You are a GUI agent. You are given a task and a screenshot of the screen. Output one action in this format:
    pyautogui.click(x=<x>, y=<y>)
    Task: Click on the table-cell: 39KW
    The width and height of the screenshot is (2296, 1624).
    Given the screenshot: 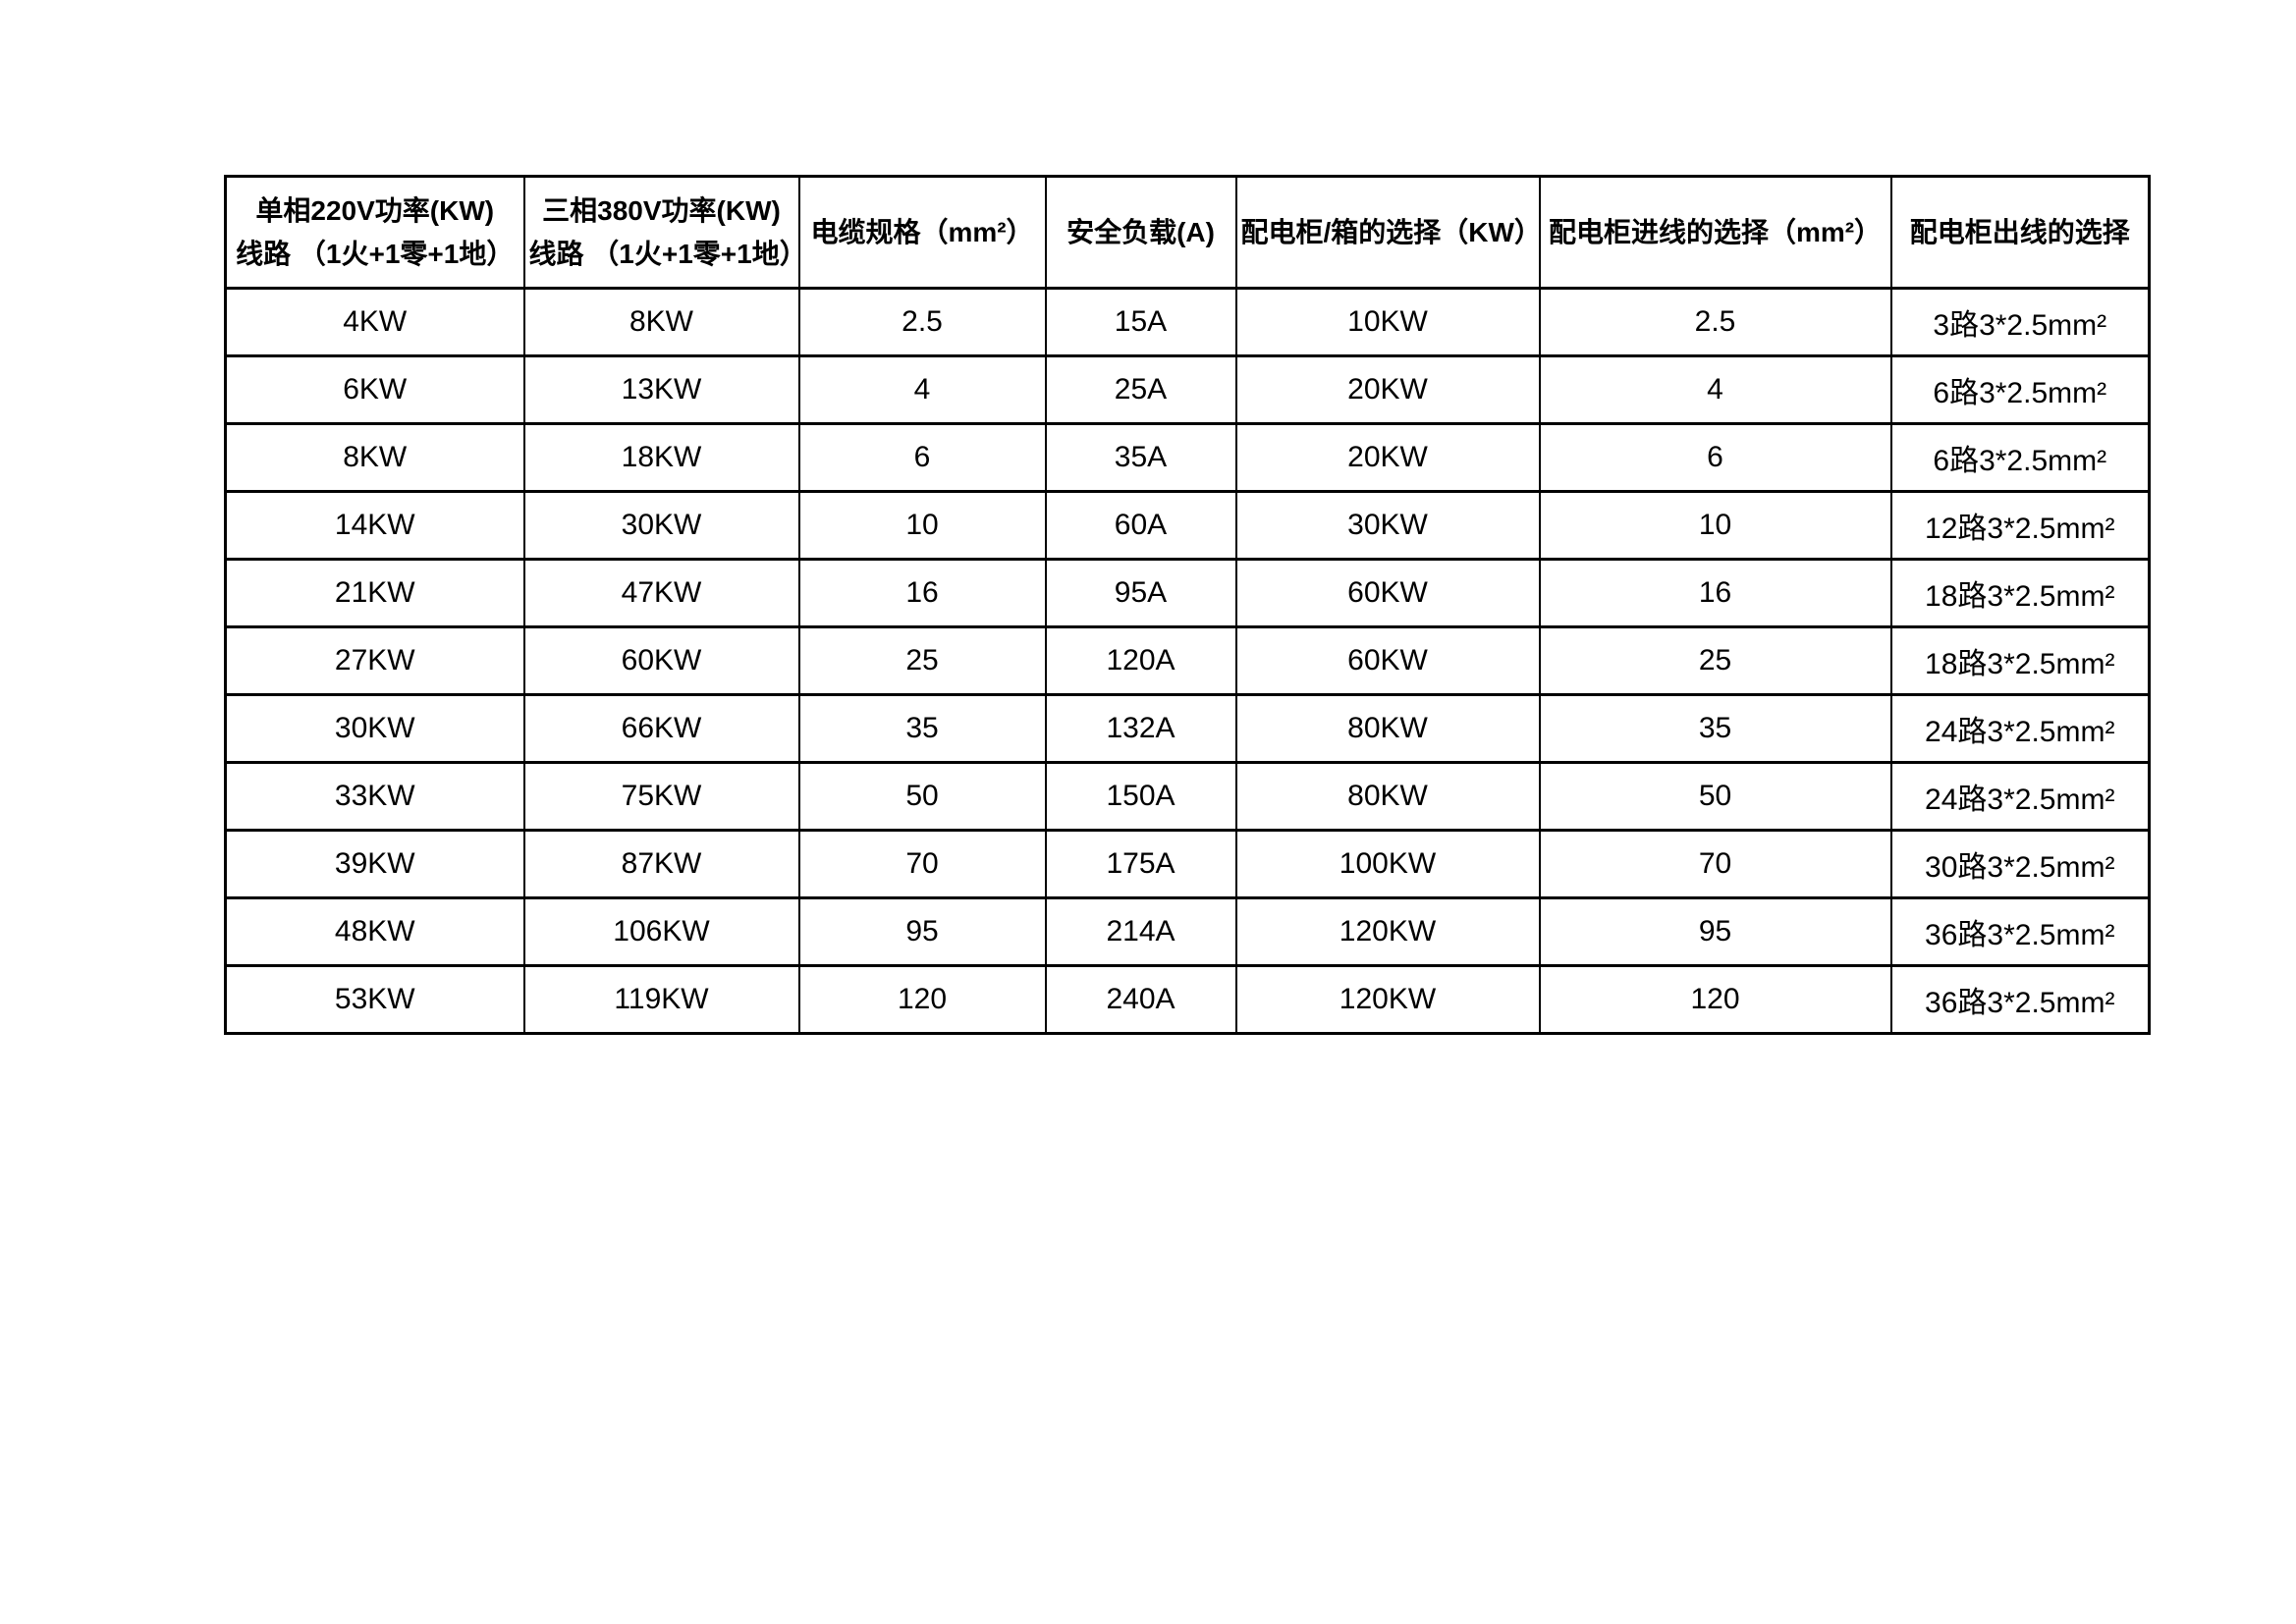 What is the action you would take?
    pyautogui.click(x=374, y=864)
    